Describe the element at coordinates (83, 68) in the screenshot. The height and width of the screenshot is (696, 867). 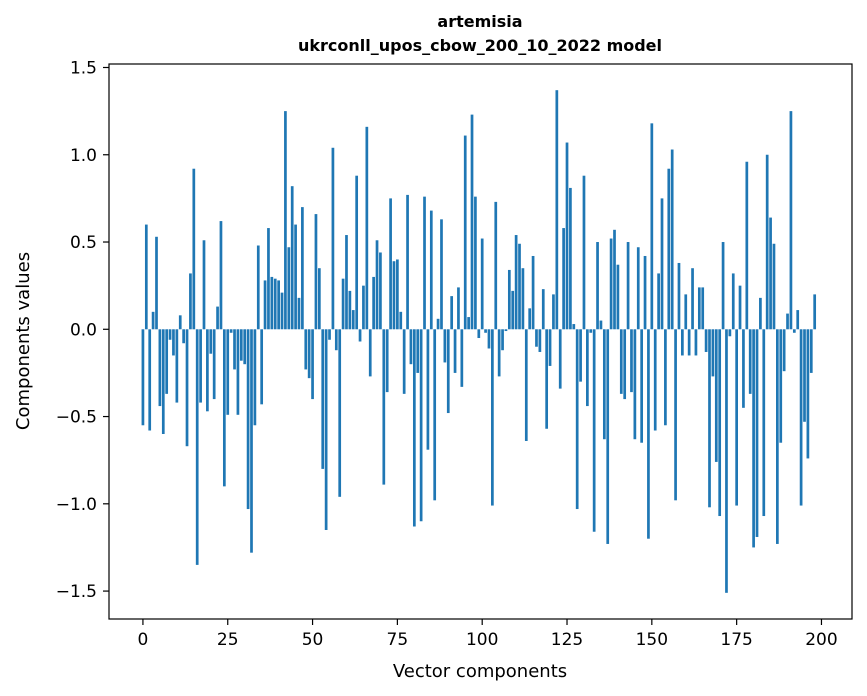
I see `y-tick-label: 1.5` at that location.